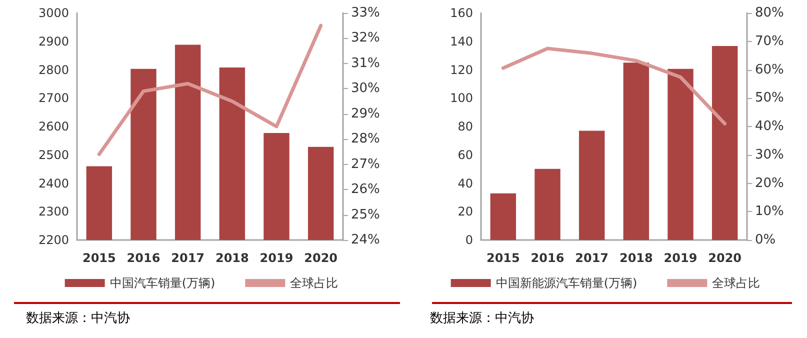 The image size is (807, 338). I want to click on y-tick-label: 2300, so click(53, 211).